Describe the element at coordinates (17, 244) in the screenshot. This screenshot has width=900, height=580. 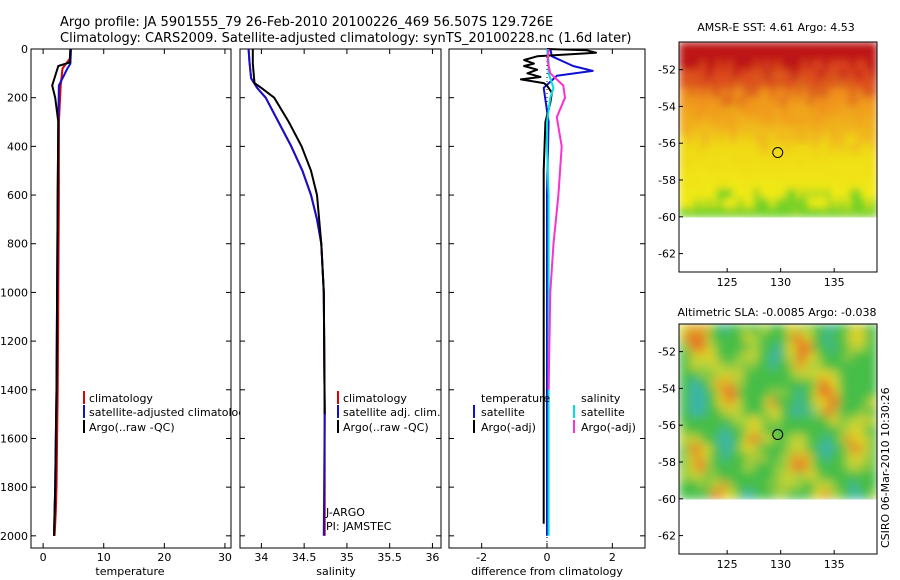
I see `y-tick-label: 800` at that location.